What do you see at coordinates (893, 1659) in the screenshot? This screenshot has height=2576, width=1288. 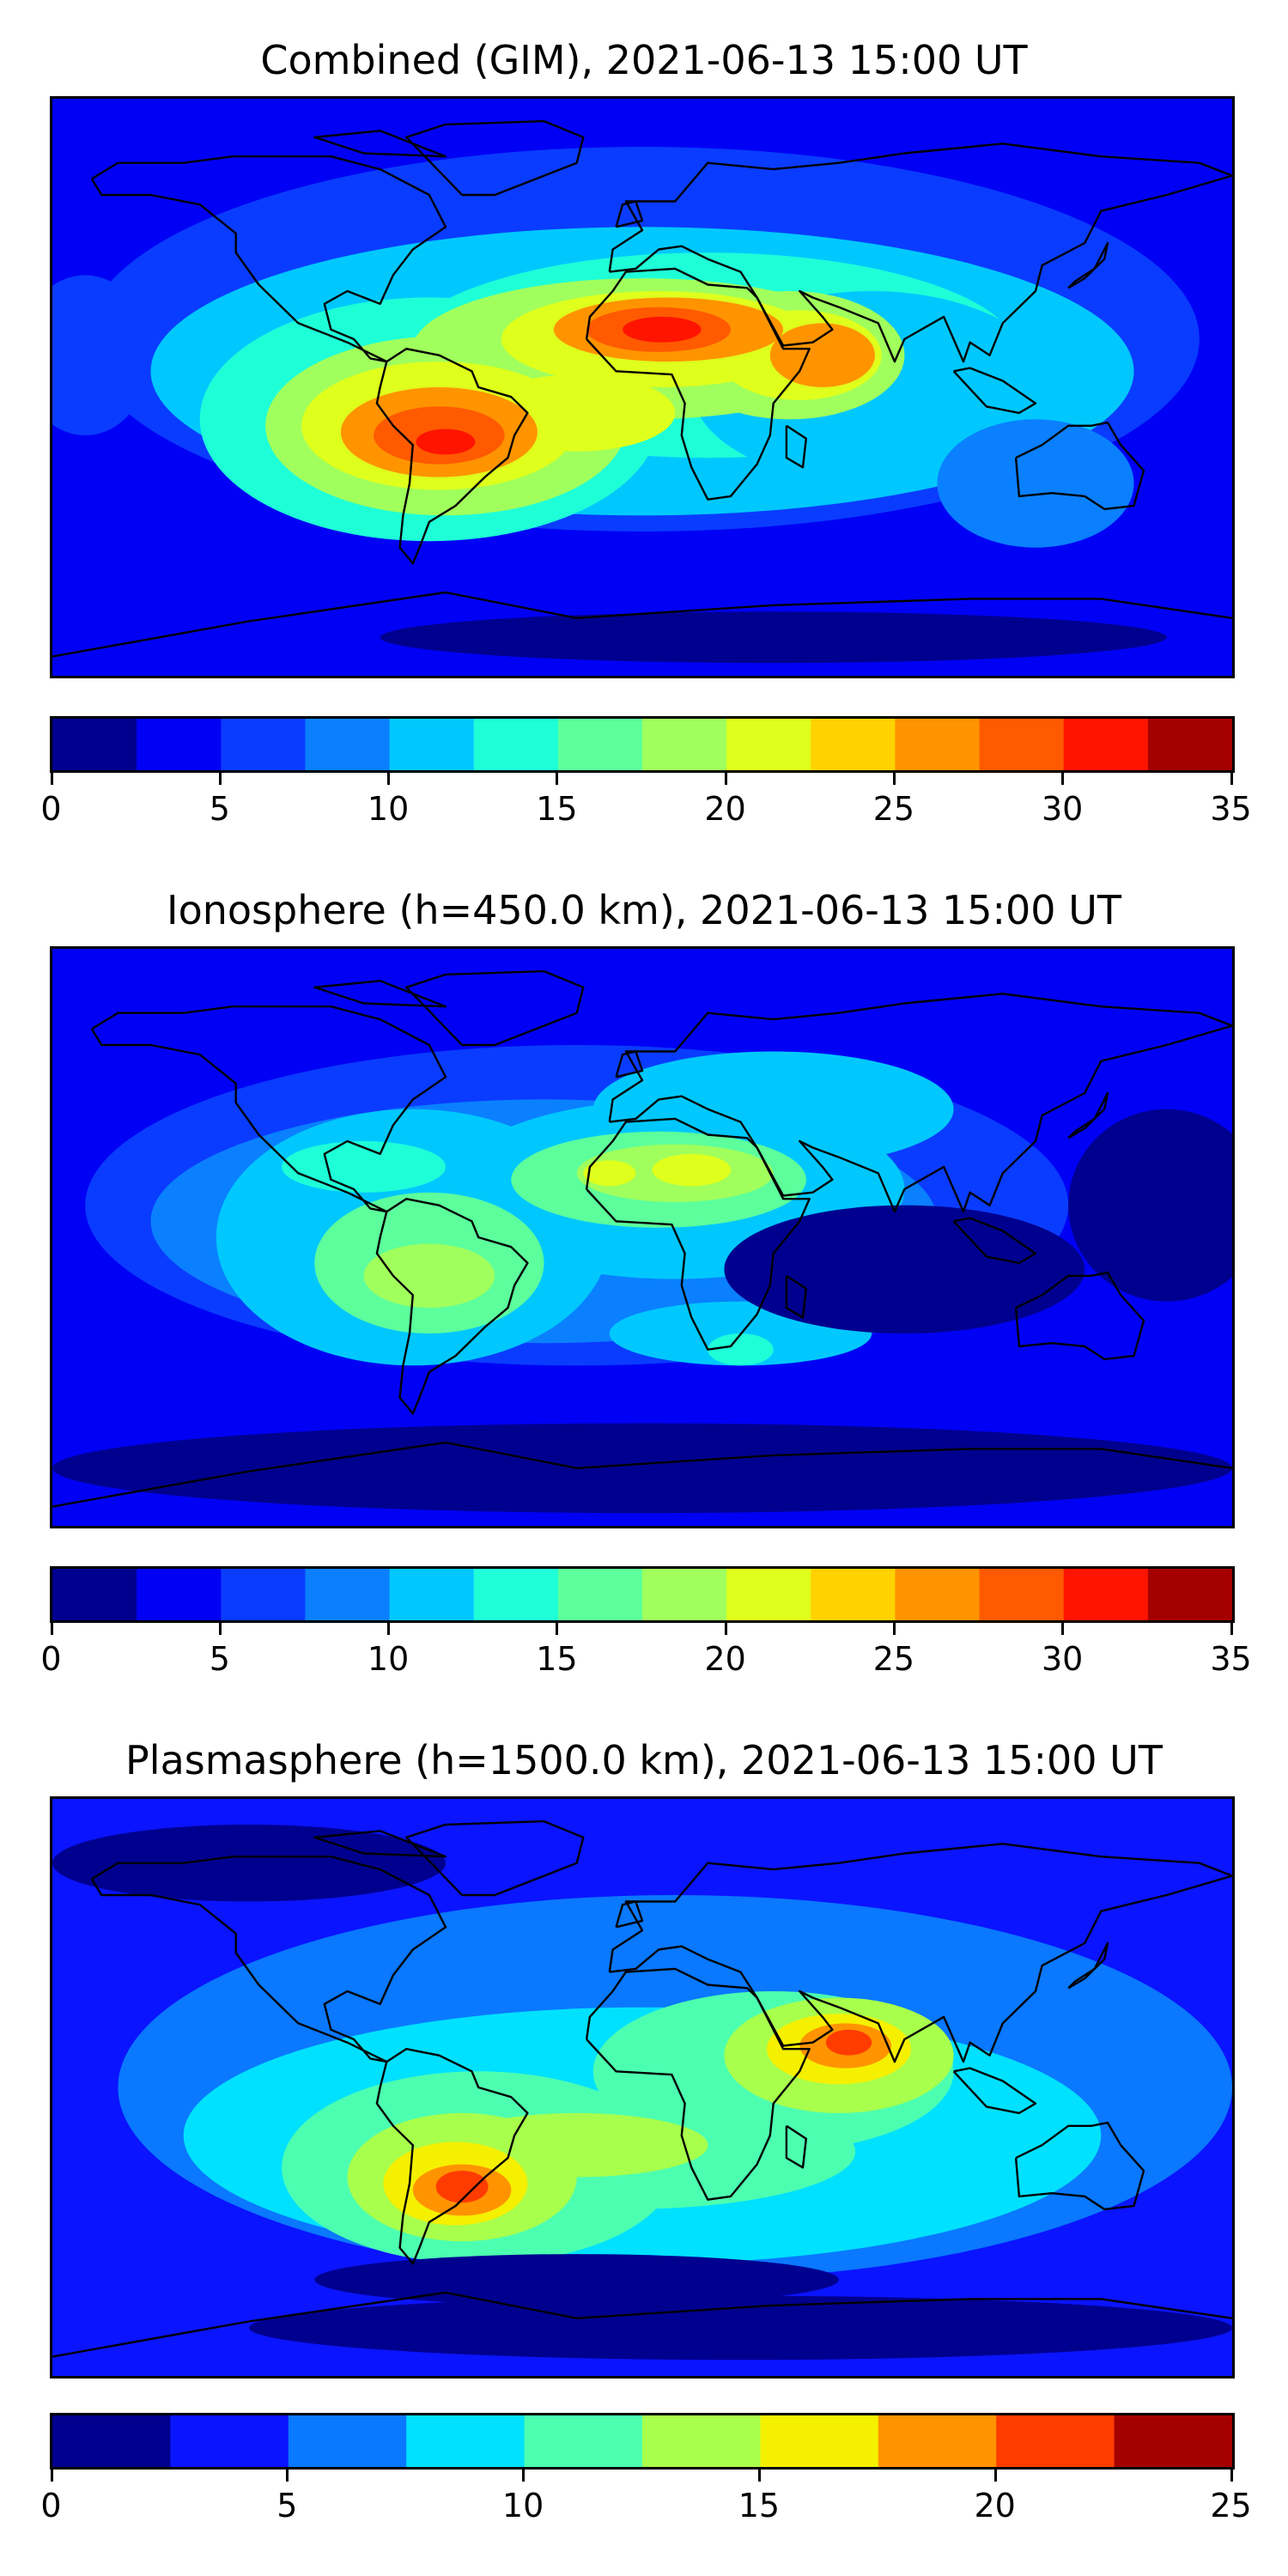 I see `colorbar-tick-label: 25` at bounding box center [893, 1659].